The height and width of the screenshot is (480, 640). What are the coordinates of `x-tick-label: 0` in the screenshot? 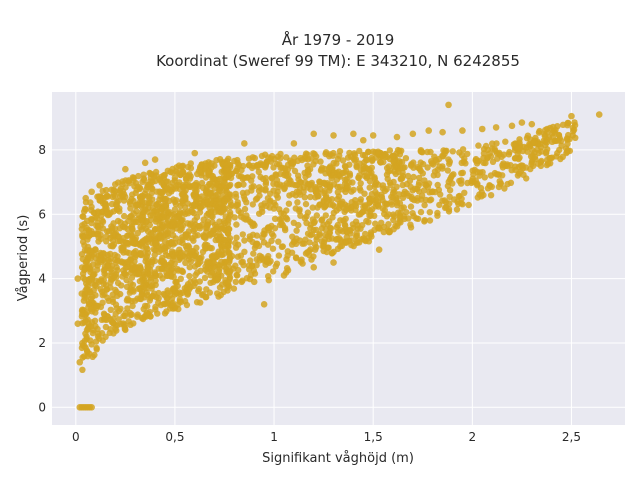 It's located at (76, 437).